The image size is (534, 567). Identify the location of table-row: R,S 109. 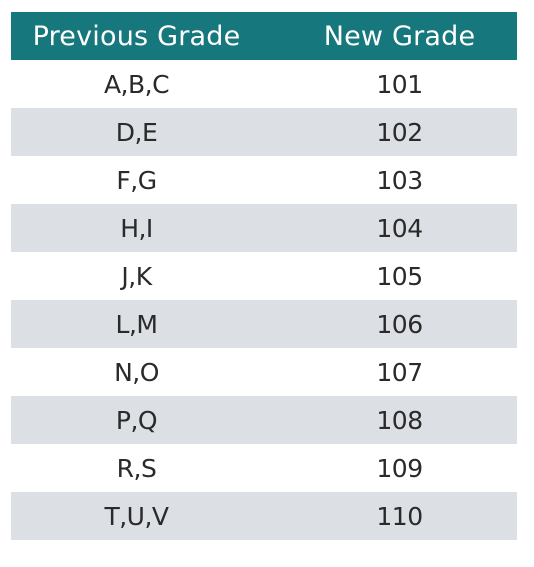
(264, 468).